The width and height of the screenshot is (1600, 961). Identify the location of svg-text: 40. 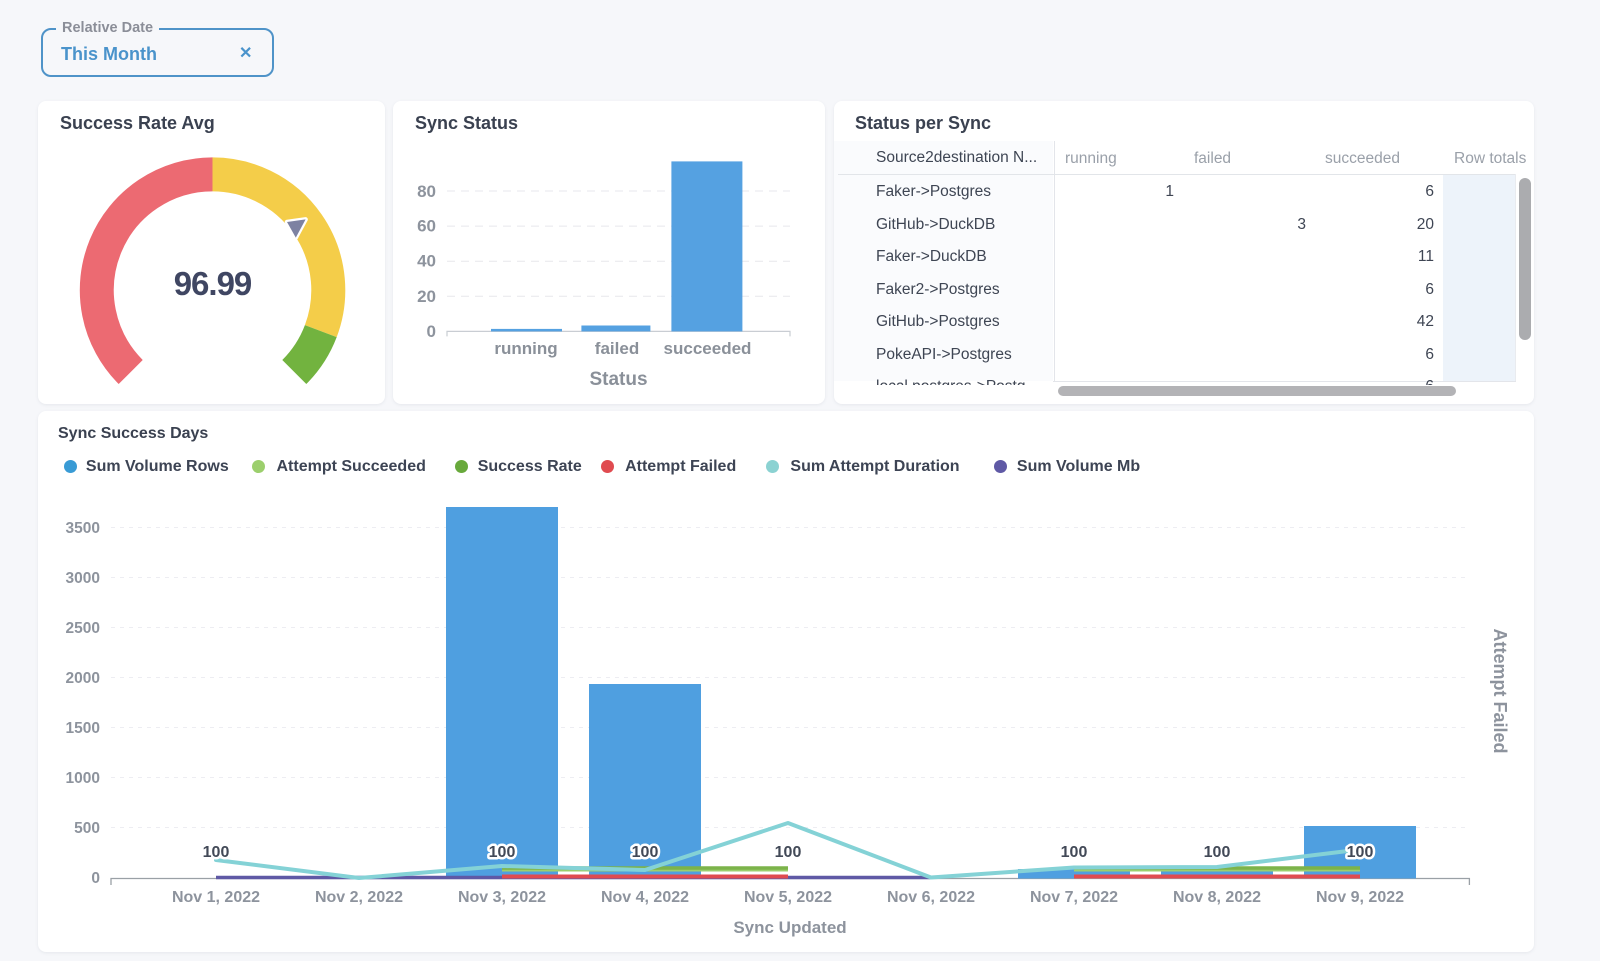
(426, 261).